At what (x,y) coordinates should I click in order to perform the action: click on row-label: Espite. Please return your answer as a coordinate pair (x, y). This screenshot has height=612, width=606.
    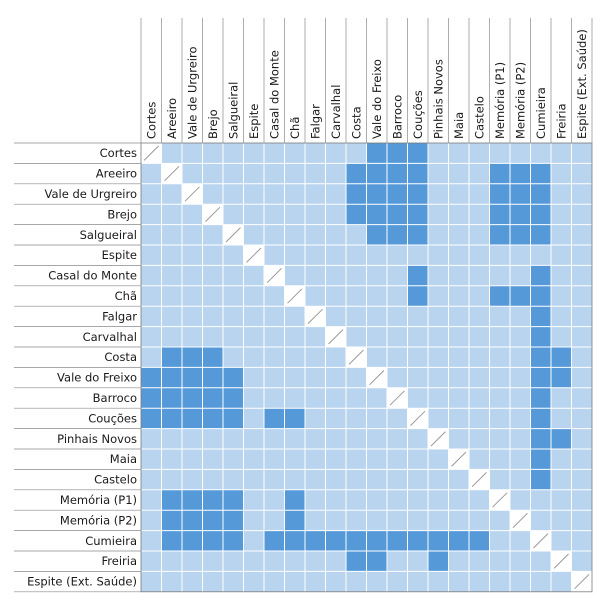
    Looking at the image, I should click on (119, 255).